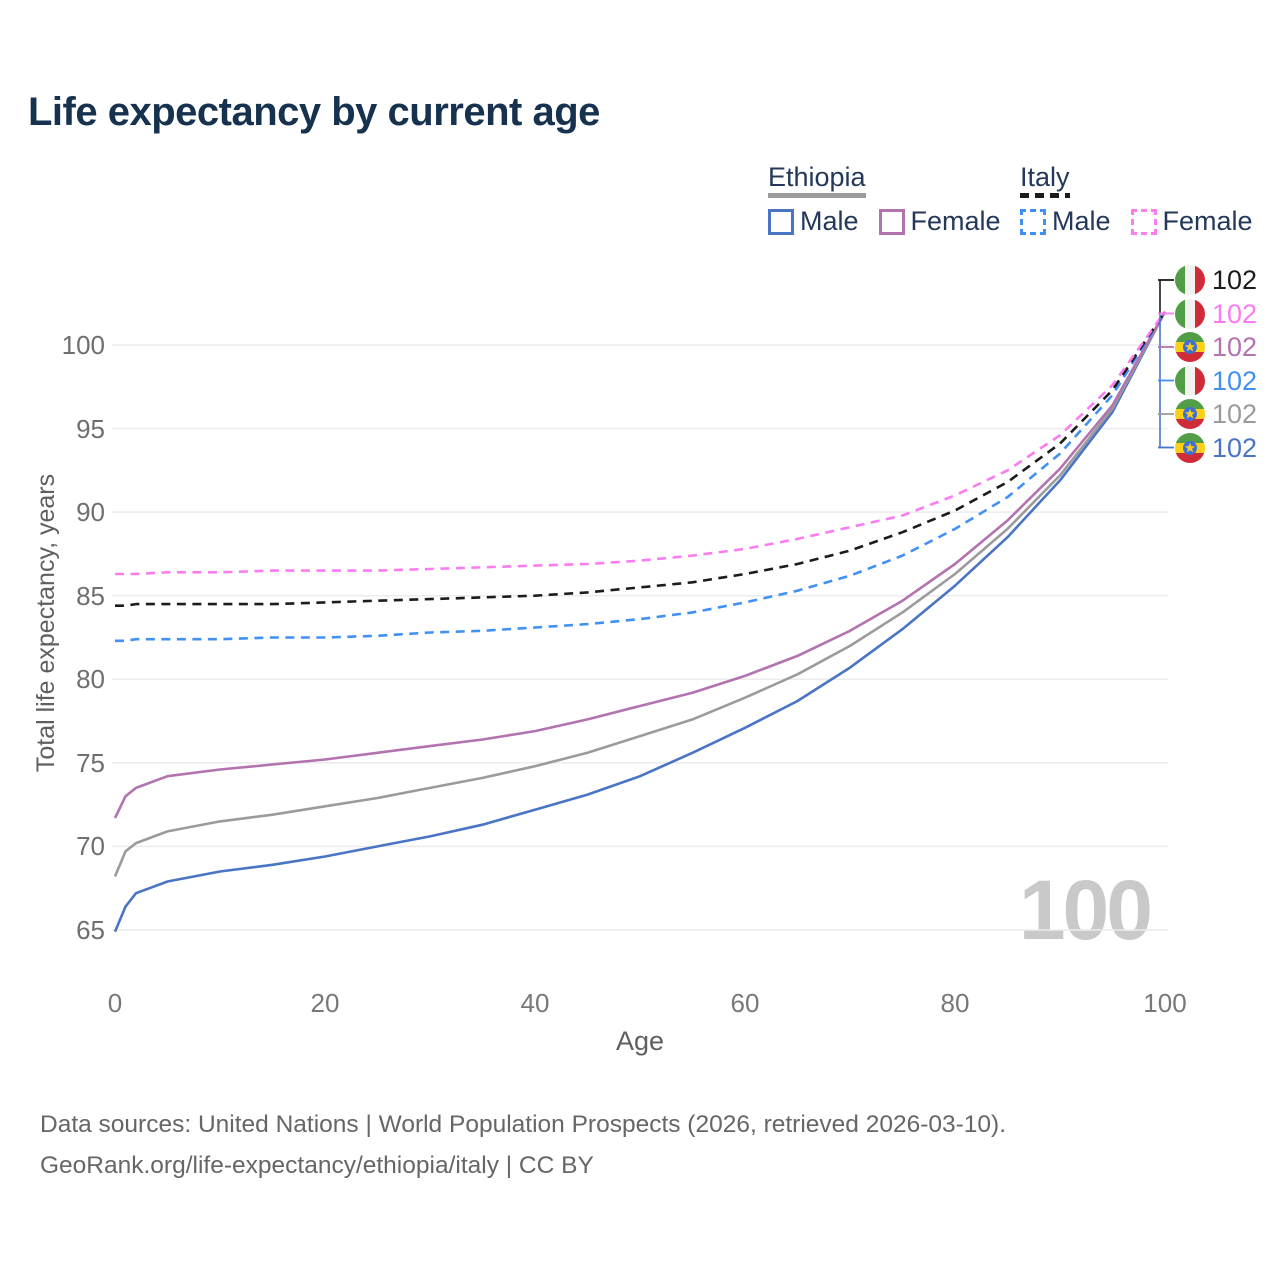 The image size is (1280, 1280). I want to click on y-axis-title: Total life expectancy, years, so click(46, 623).